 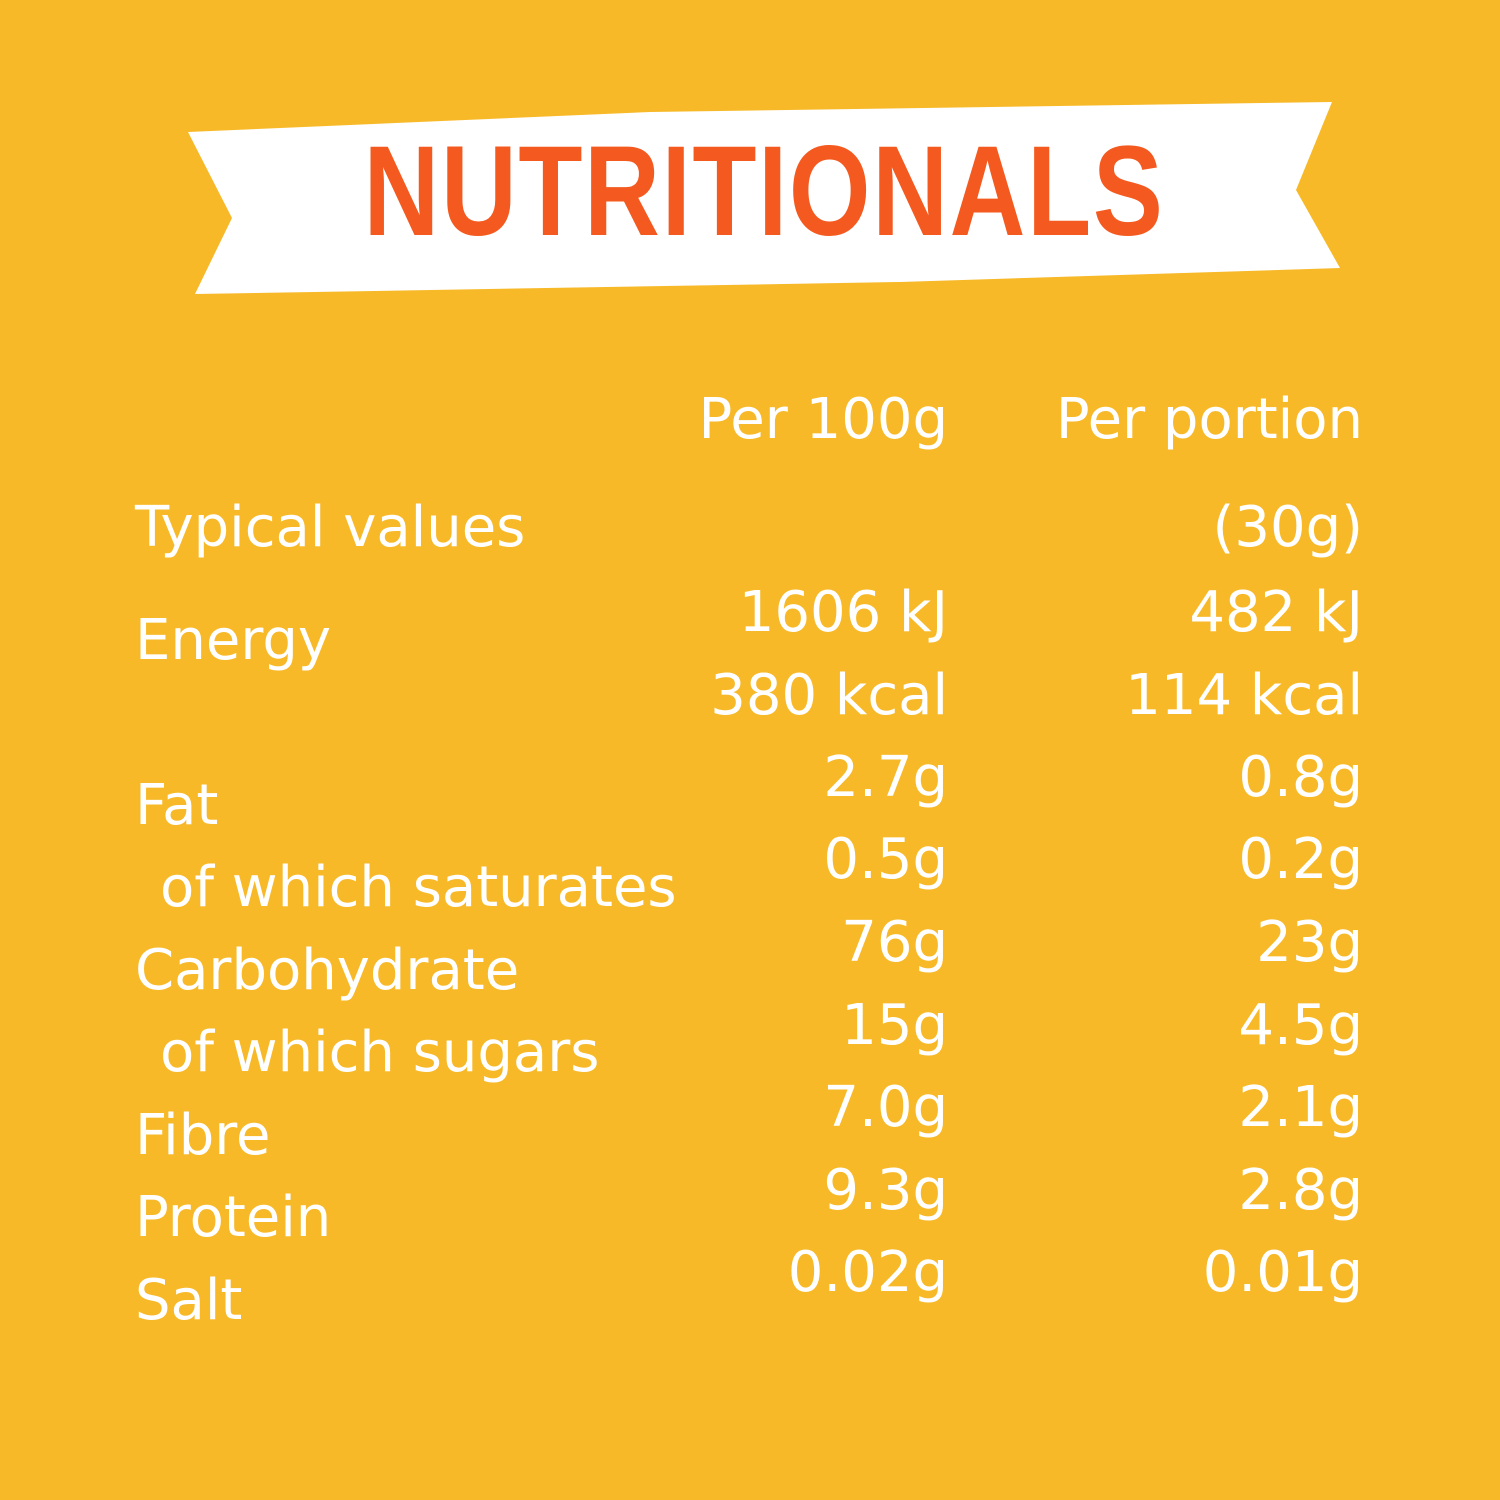 I want to click on page-title: NUTRITIONALS, so click(x=764, y=191).